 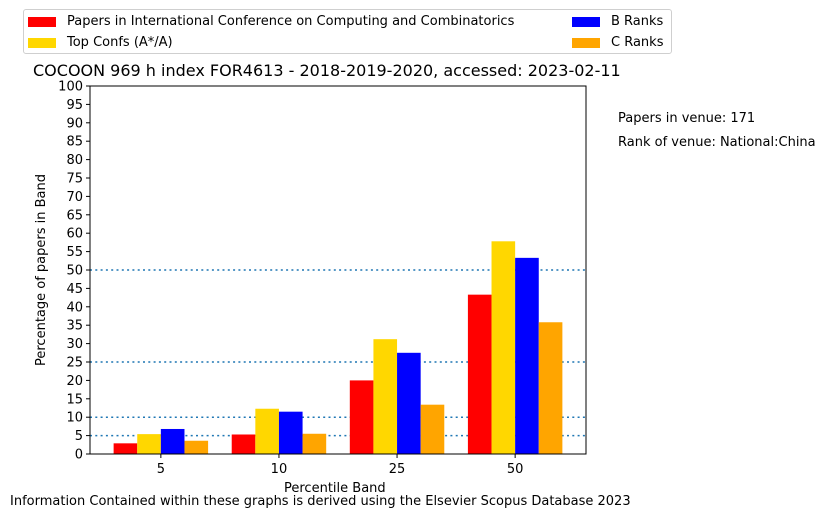 What do you see at coordinates (74, 381) in the screenshot?
I see `y-tick-label: 20` at bounding box center [74, 381].